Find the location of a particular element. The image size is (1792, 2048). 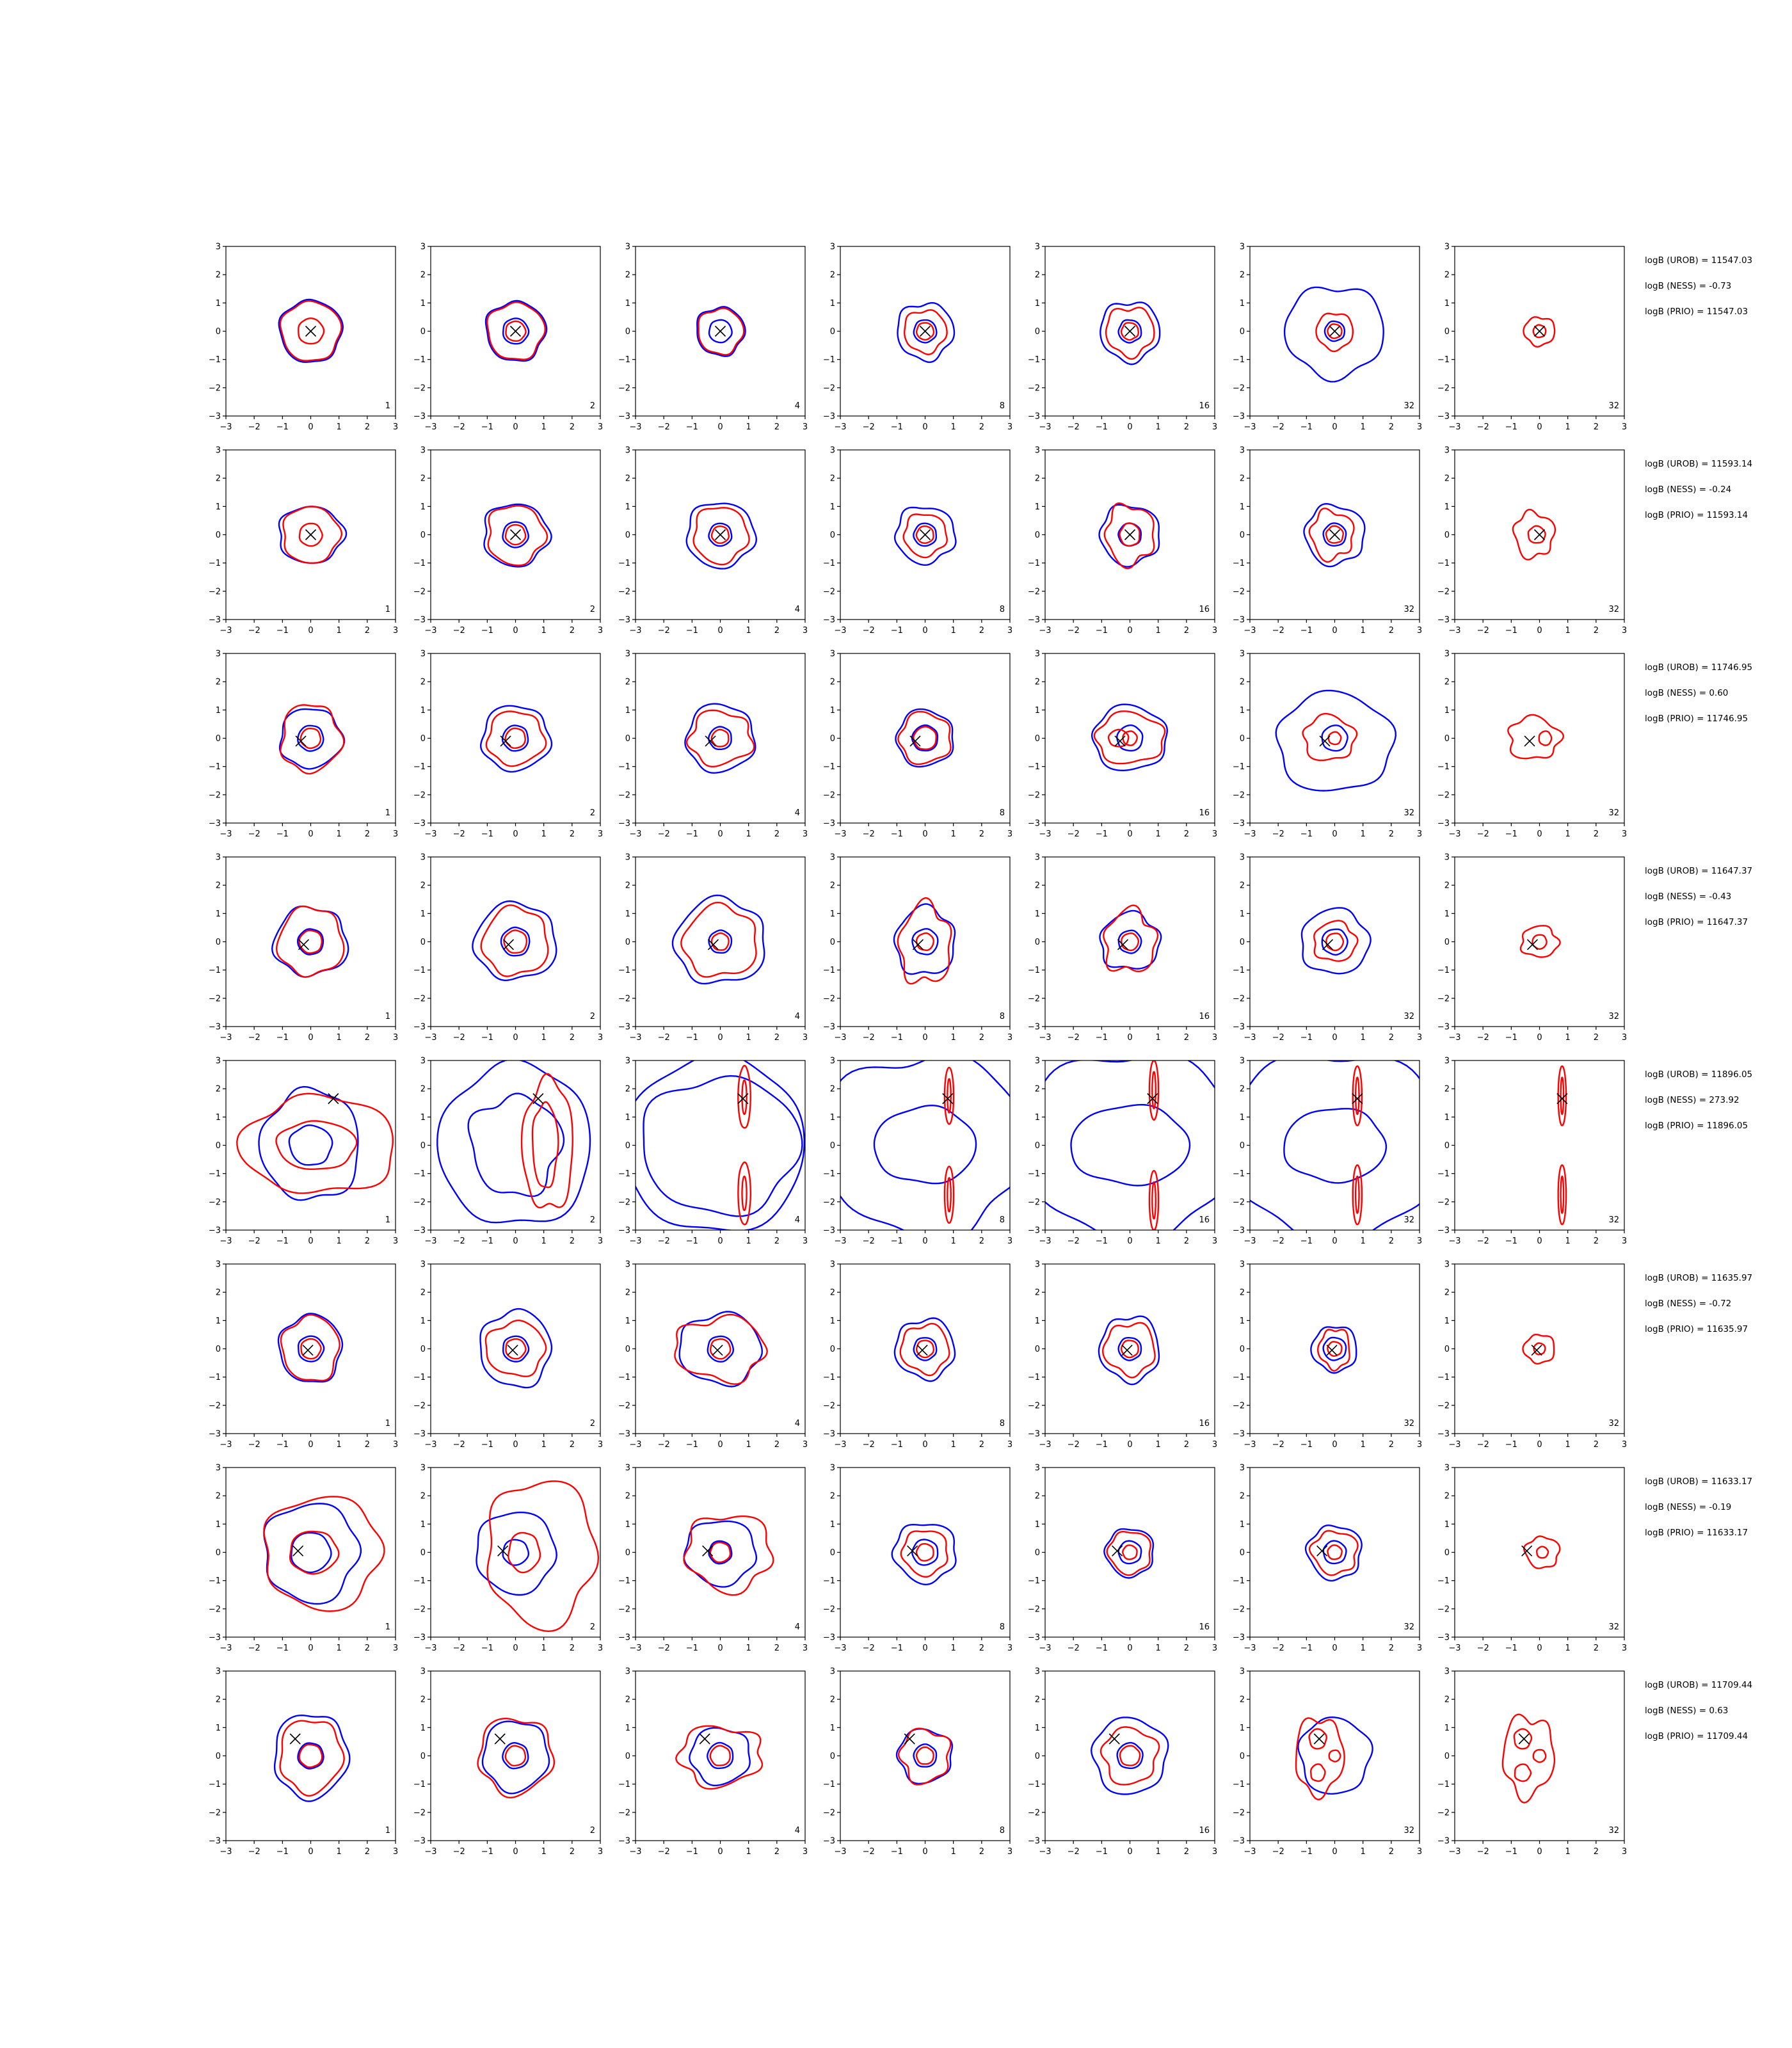

panel-r8-c3: −3−3 −2 −2 −1 −1 0 0 1 1 2 2 3 3 4 is located at coordinates (713, 1762).